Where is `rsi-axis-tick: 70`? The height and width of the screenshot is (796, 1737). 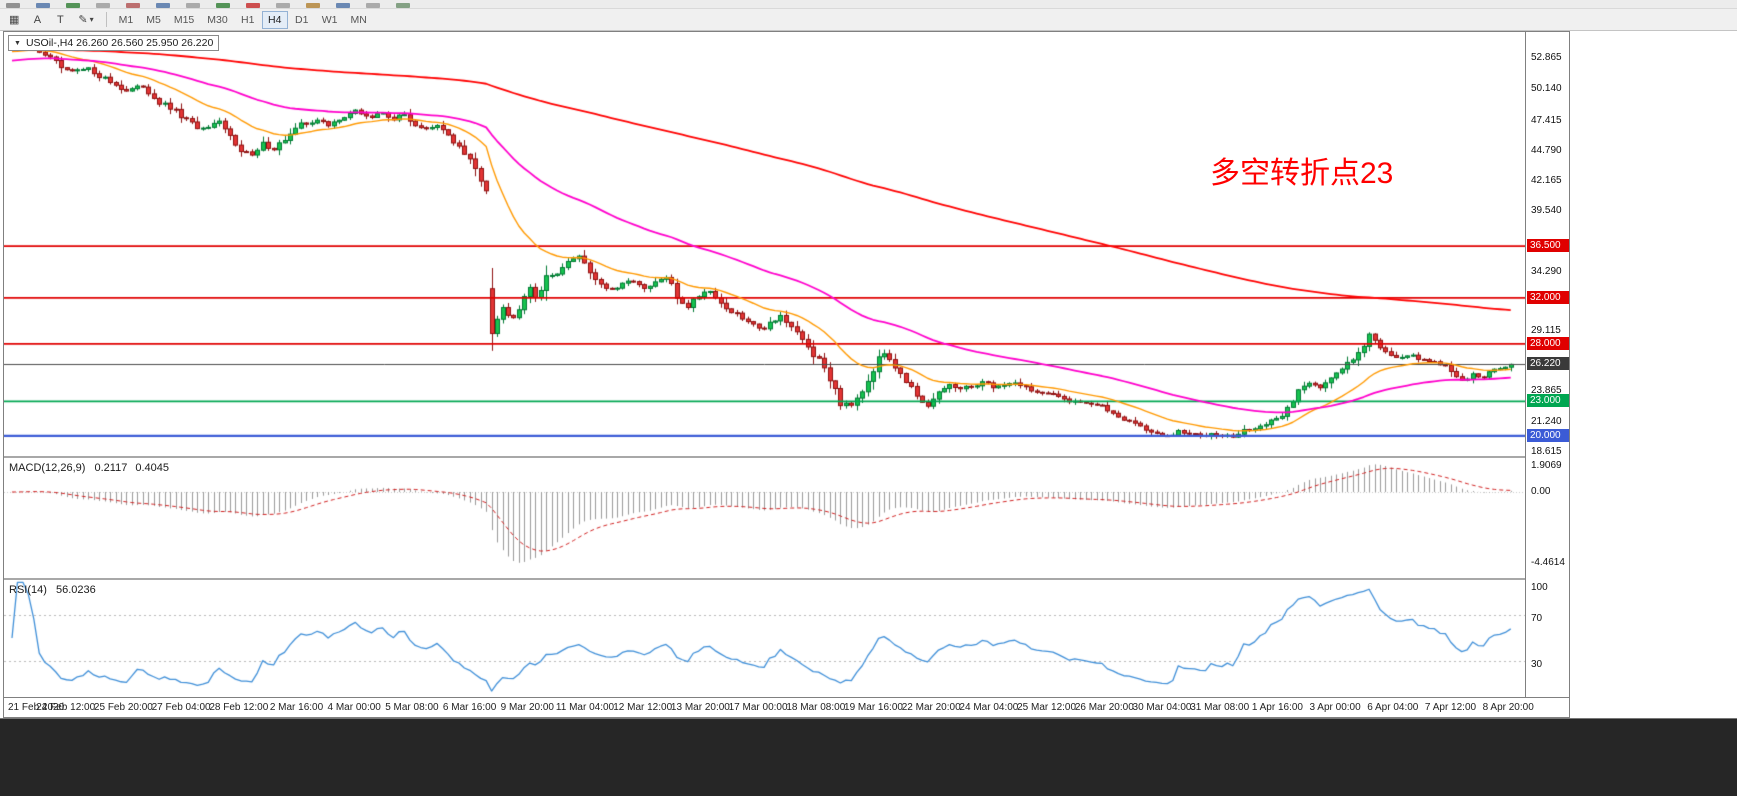
rsi-axis-tick: 70 is located at coordinates (1537, 618).